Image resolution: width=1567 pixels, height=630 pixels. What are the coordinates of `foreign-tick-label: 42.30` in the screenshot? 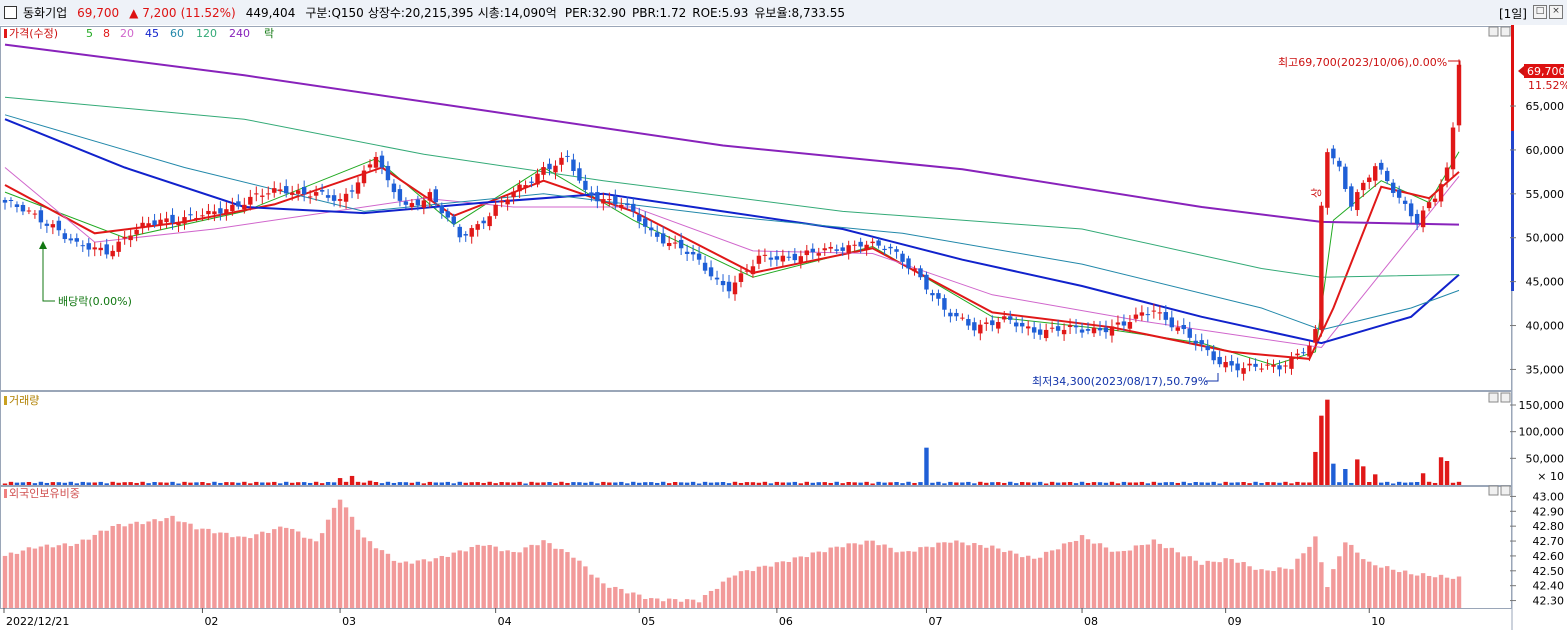 It's located at (1549, 601).